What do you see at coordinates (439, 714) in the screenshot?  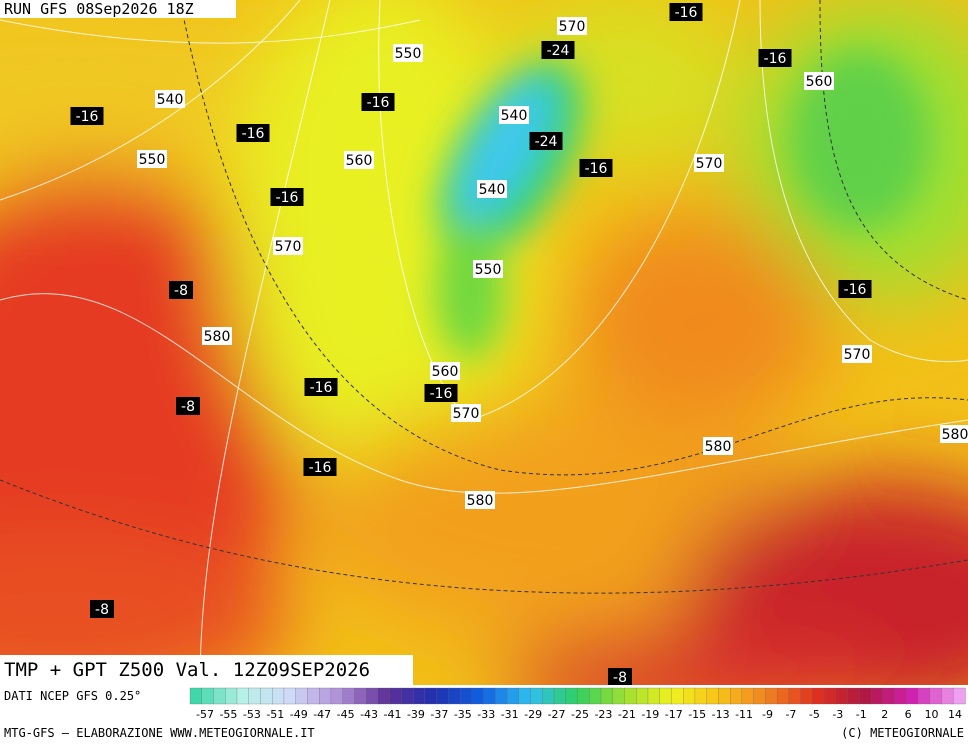 I see `legend-label: -37` at bounding box center [439, 714].